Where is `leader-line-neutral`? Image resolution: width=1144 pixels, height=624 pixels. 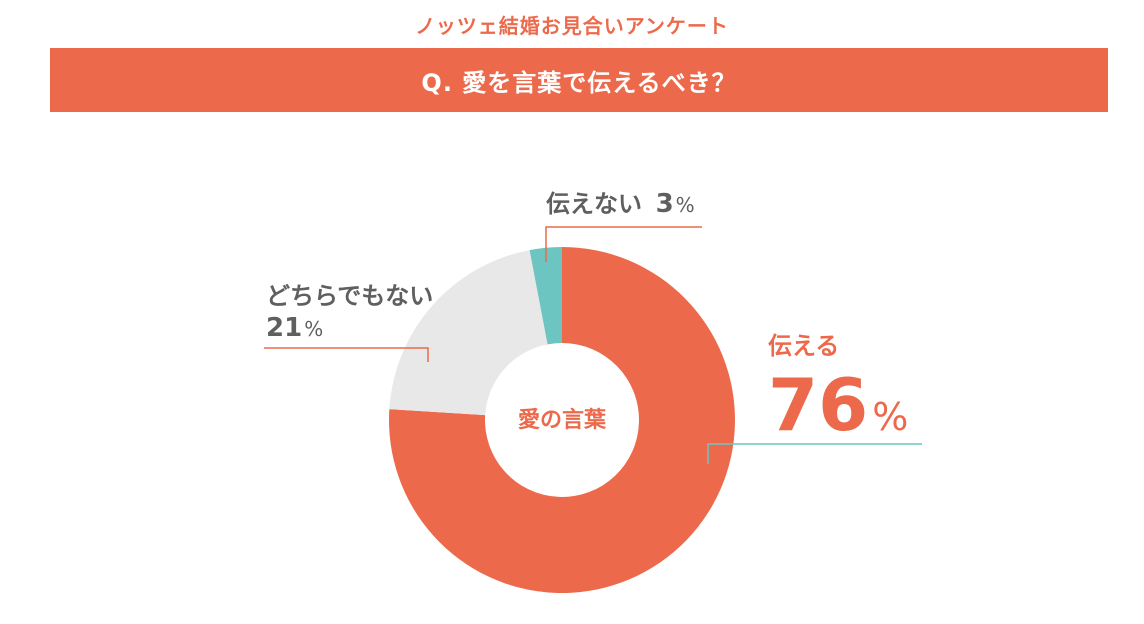 leader-line-neutral is located at coordinates (346, 354).